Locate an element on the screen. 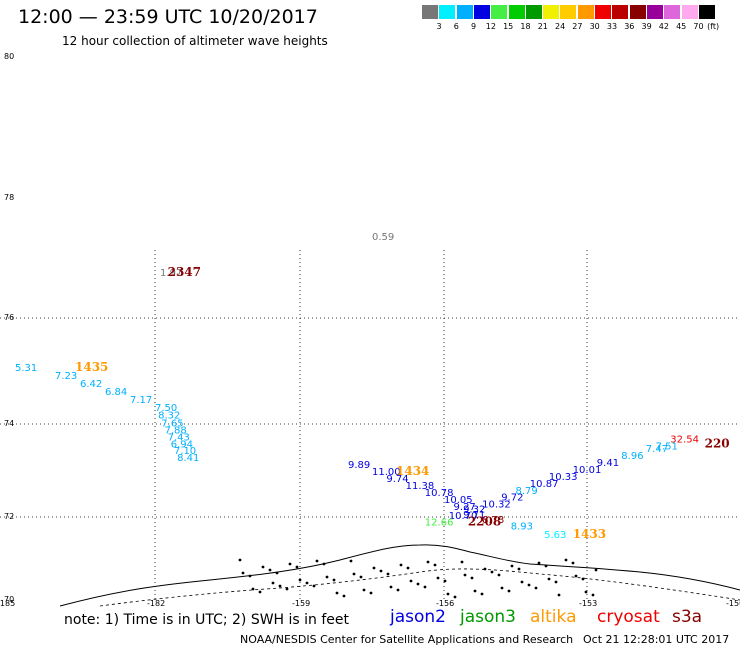  generation-timestamp: Oct 21 12:28:01 UTC 2017 is located at coordinates (656, 639).